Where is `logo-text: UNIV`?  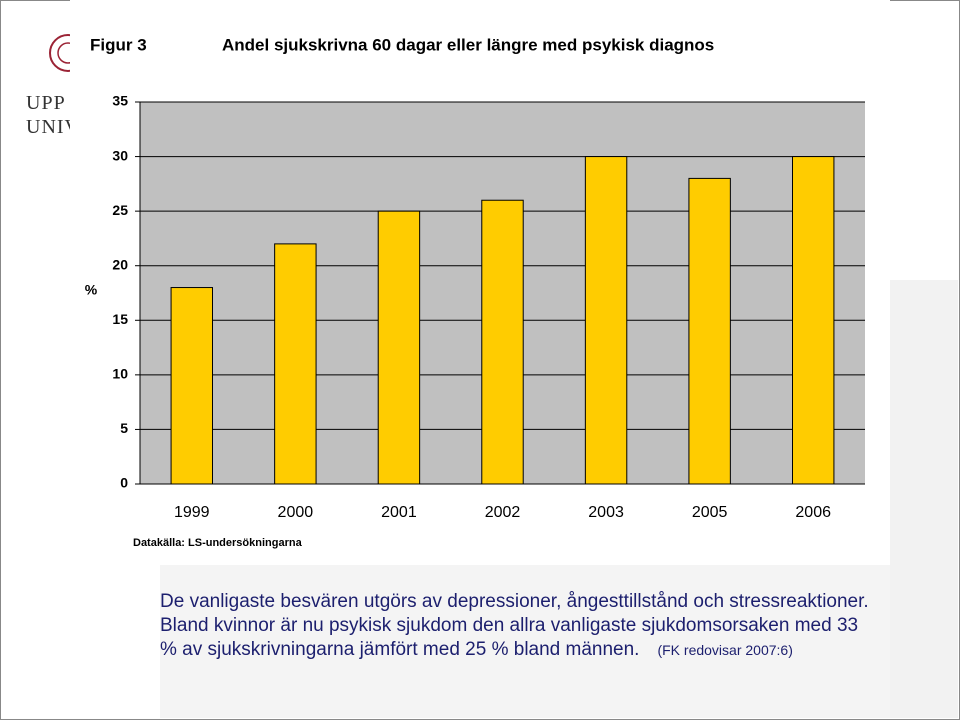
logo-text: UNIV is located at coordinates (53, 127).